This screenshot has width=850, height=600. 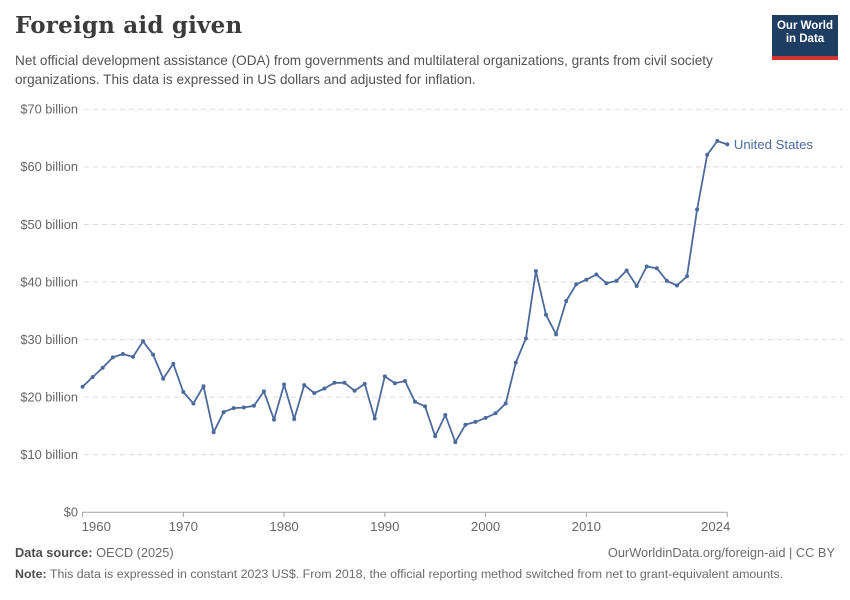 What do you see at coordinates (173, 363) in the screenshot?
I see `data-point-1969` at bounding box center [173, 363].